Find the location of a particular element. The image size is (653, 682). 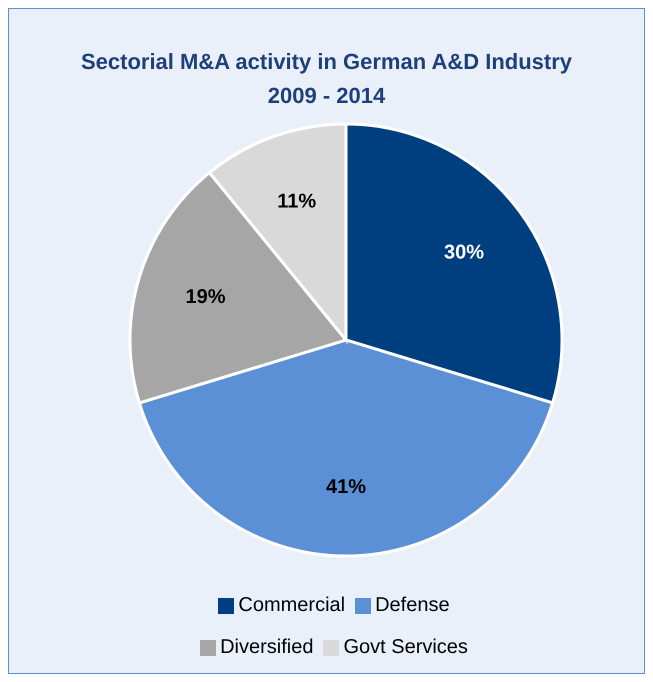

legend-label: Diversified is located at coordinates (267, 647).